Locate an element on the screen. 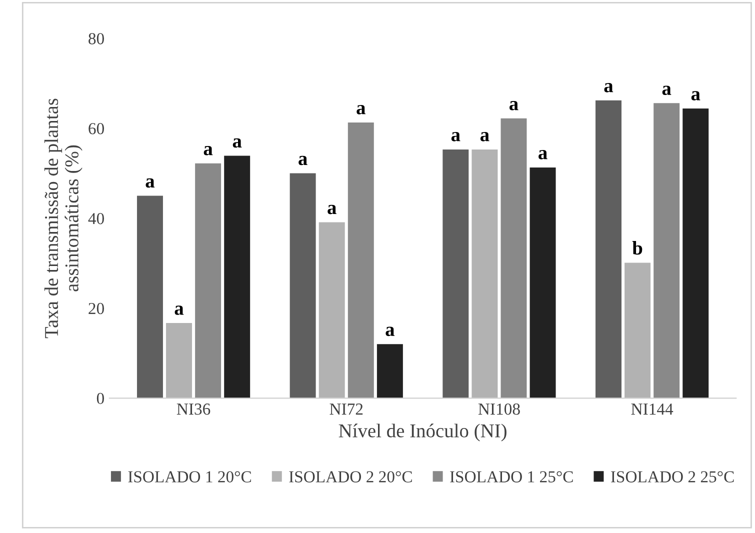 This screenshot has width=755, height=533. x-tick-label: NI108 is located at coordinates (499, 409).